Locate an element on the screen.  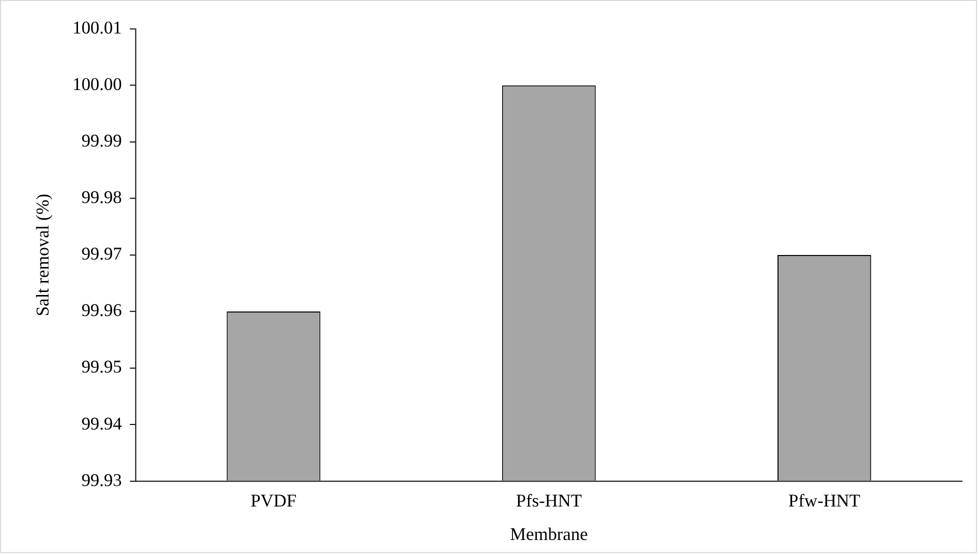
x-tick-label: PVDF is located at coordinates (273, 500).